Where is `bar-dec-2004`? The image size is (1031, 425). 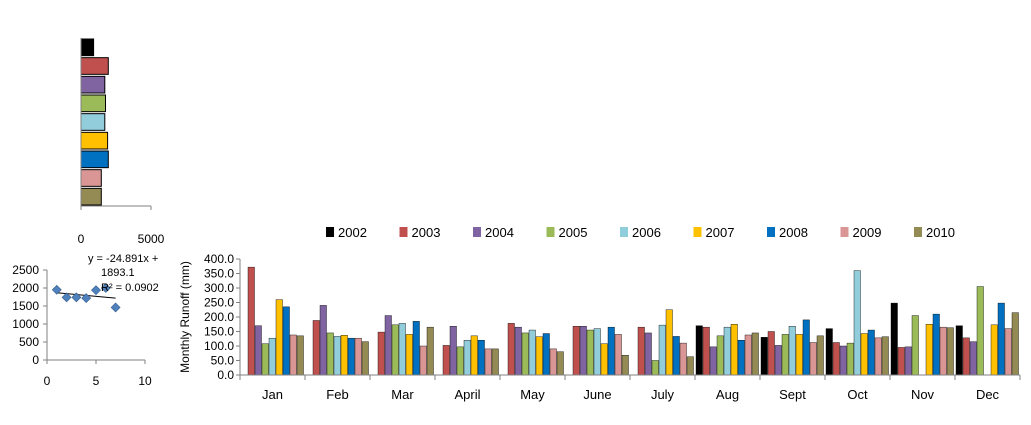
bar-dec-2004 is located at coordinates (973, 358).